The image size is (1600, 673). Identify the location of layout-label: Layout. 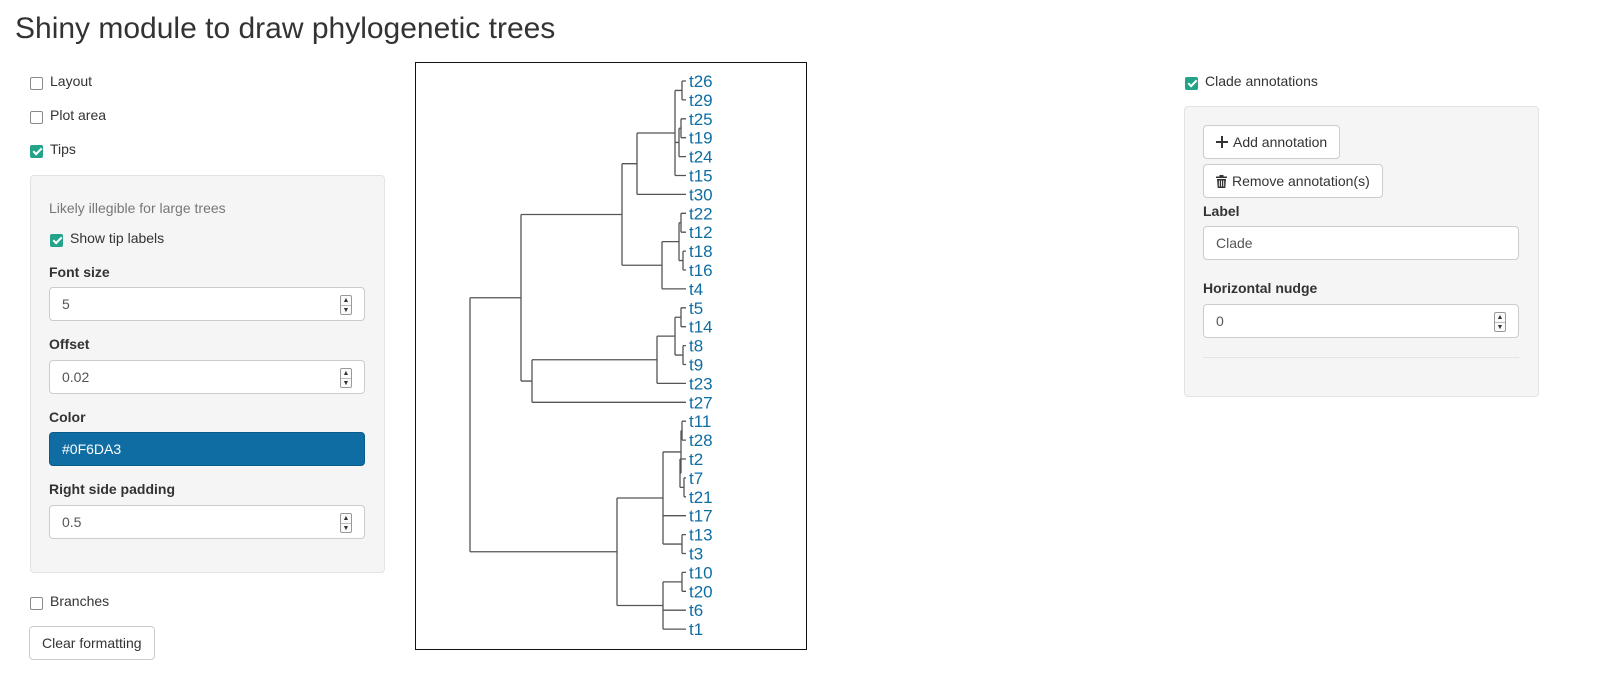
(71, 81).